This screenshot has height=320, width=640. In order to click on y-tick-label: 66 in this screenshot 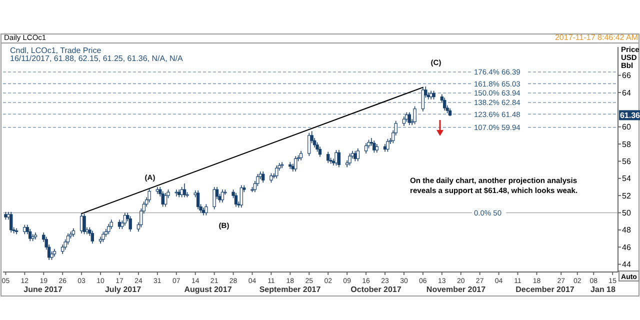, I will do `click(627, 75)`.